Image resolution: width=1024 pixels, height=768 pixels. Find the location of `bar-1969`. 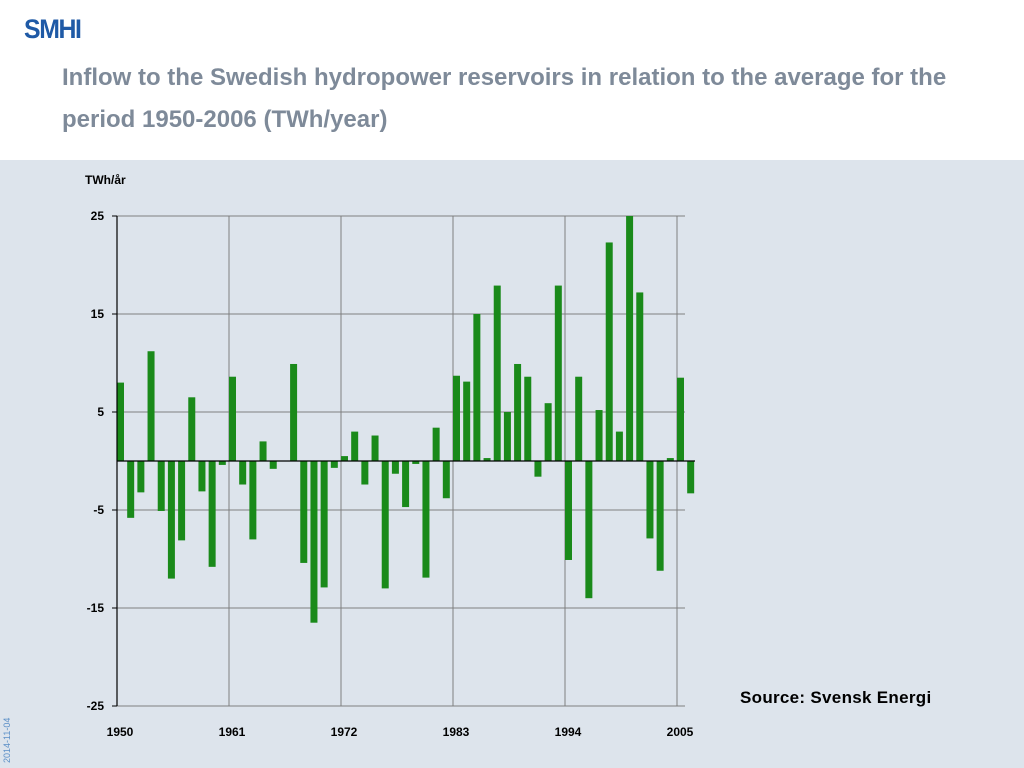

bar-1969 is located at coordinates (314, 542).